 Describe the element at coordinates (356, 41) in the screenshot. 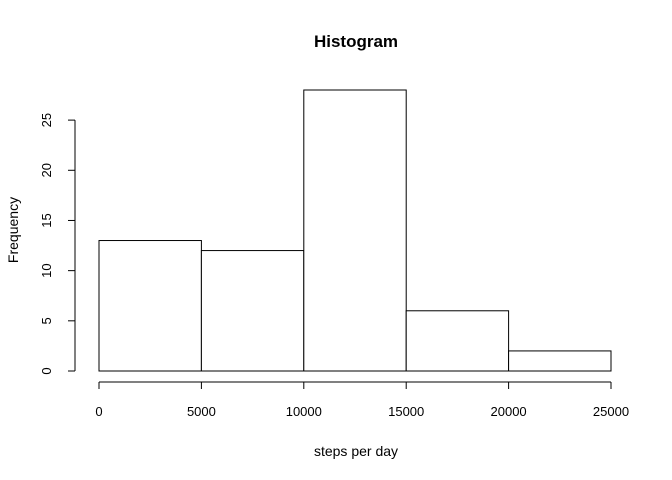

I see `chart-title: Histogram` at that location.